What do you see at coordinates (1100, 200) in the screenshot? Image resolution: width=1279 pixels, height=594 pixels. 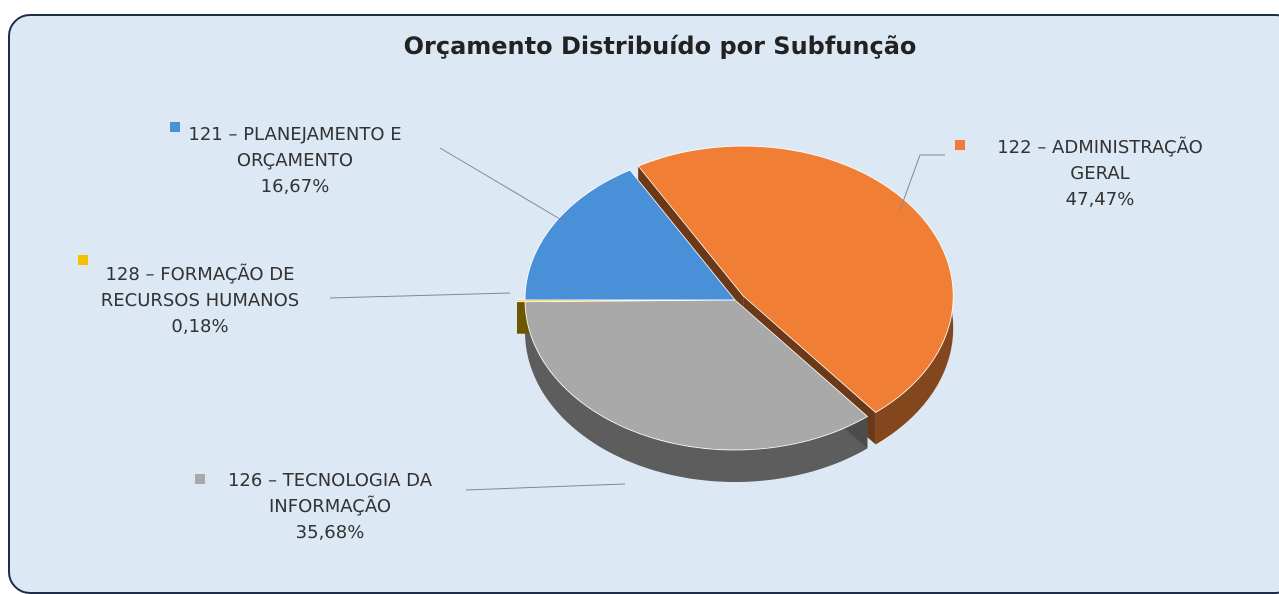 I see `value-label: 47,47%` at bounding box center [1100, 200].